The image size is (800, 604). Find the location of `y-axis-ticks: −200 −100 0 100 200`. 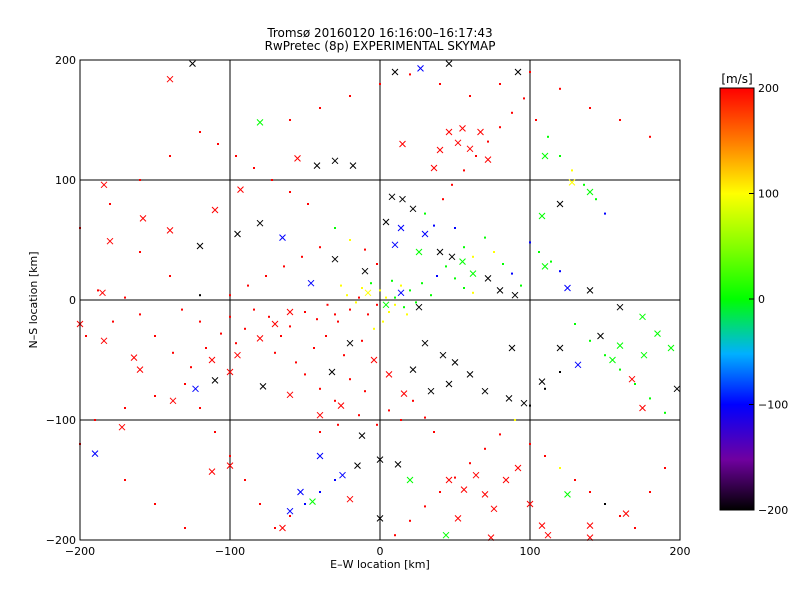

y-axis-ticks: −200 −100 0 100 200 is located at coordinates (61, 300).